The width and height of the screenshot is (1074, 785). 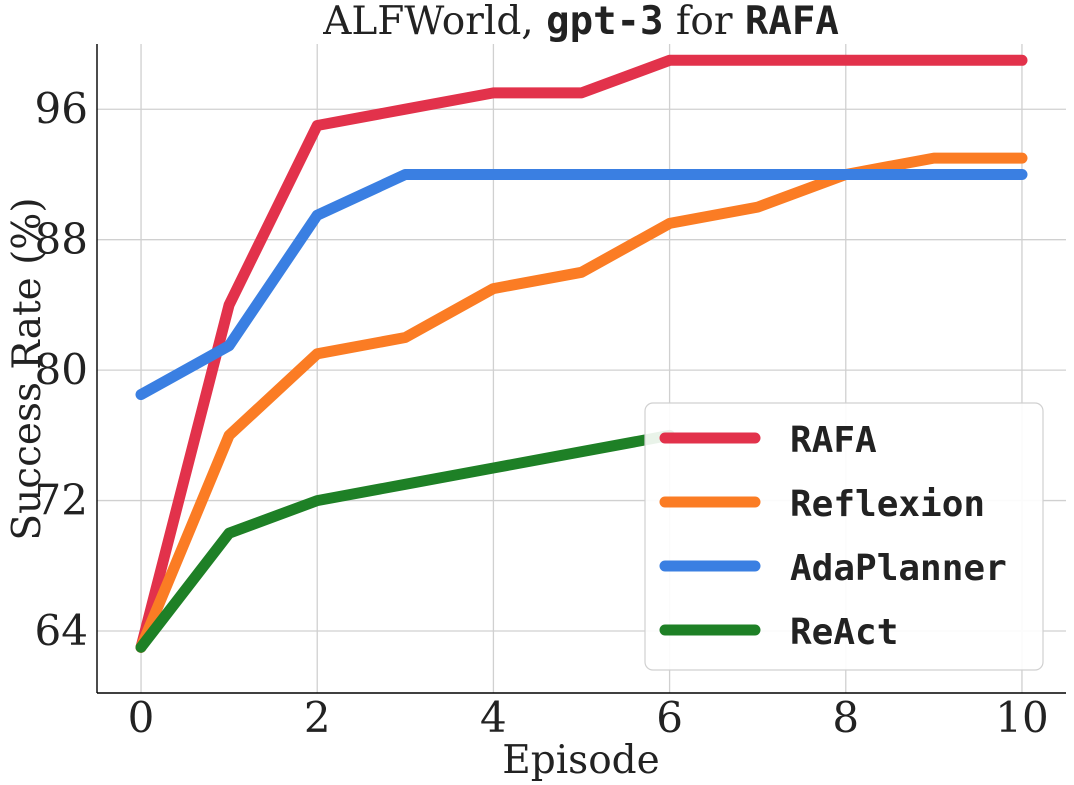 I want to click on x-axis-label: Episode, so click(x=580, y=760).